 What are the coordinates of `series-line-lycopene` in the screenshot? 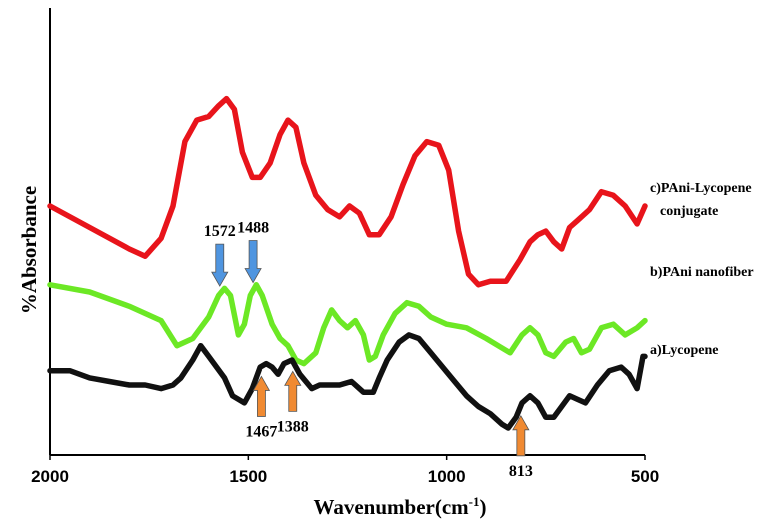 It's located at (347, 381).